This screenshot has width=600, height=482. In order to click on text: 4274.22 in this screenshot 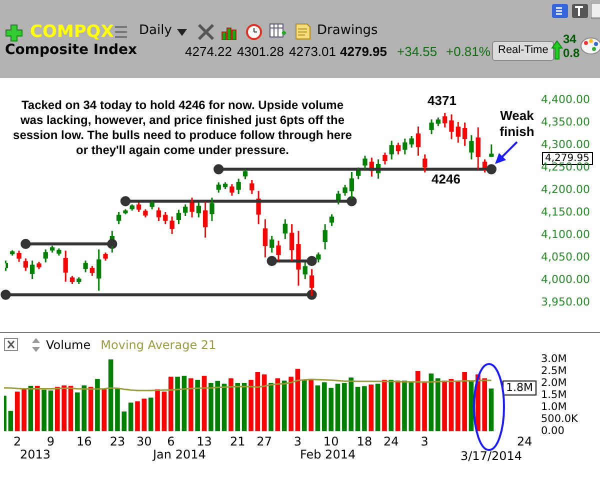, I will do `click(208, 52)`.